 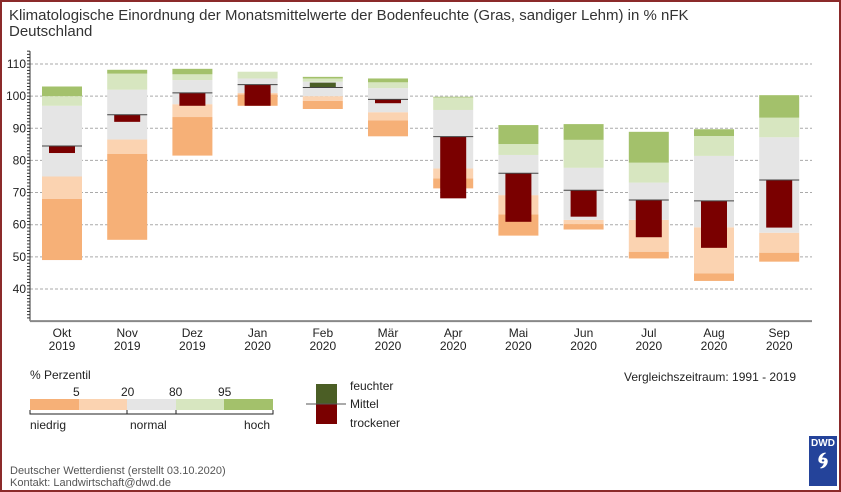 I want to click on chart-subtitle: Deutschland, so click(x=51, y=31).